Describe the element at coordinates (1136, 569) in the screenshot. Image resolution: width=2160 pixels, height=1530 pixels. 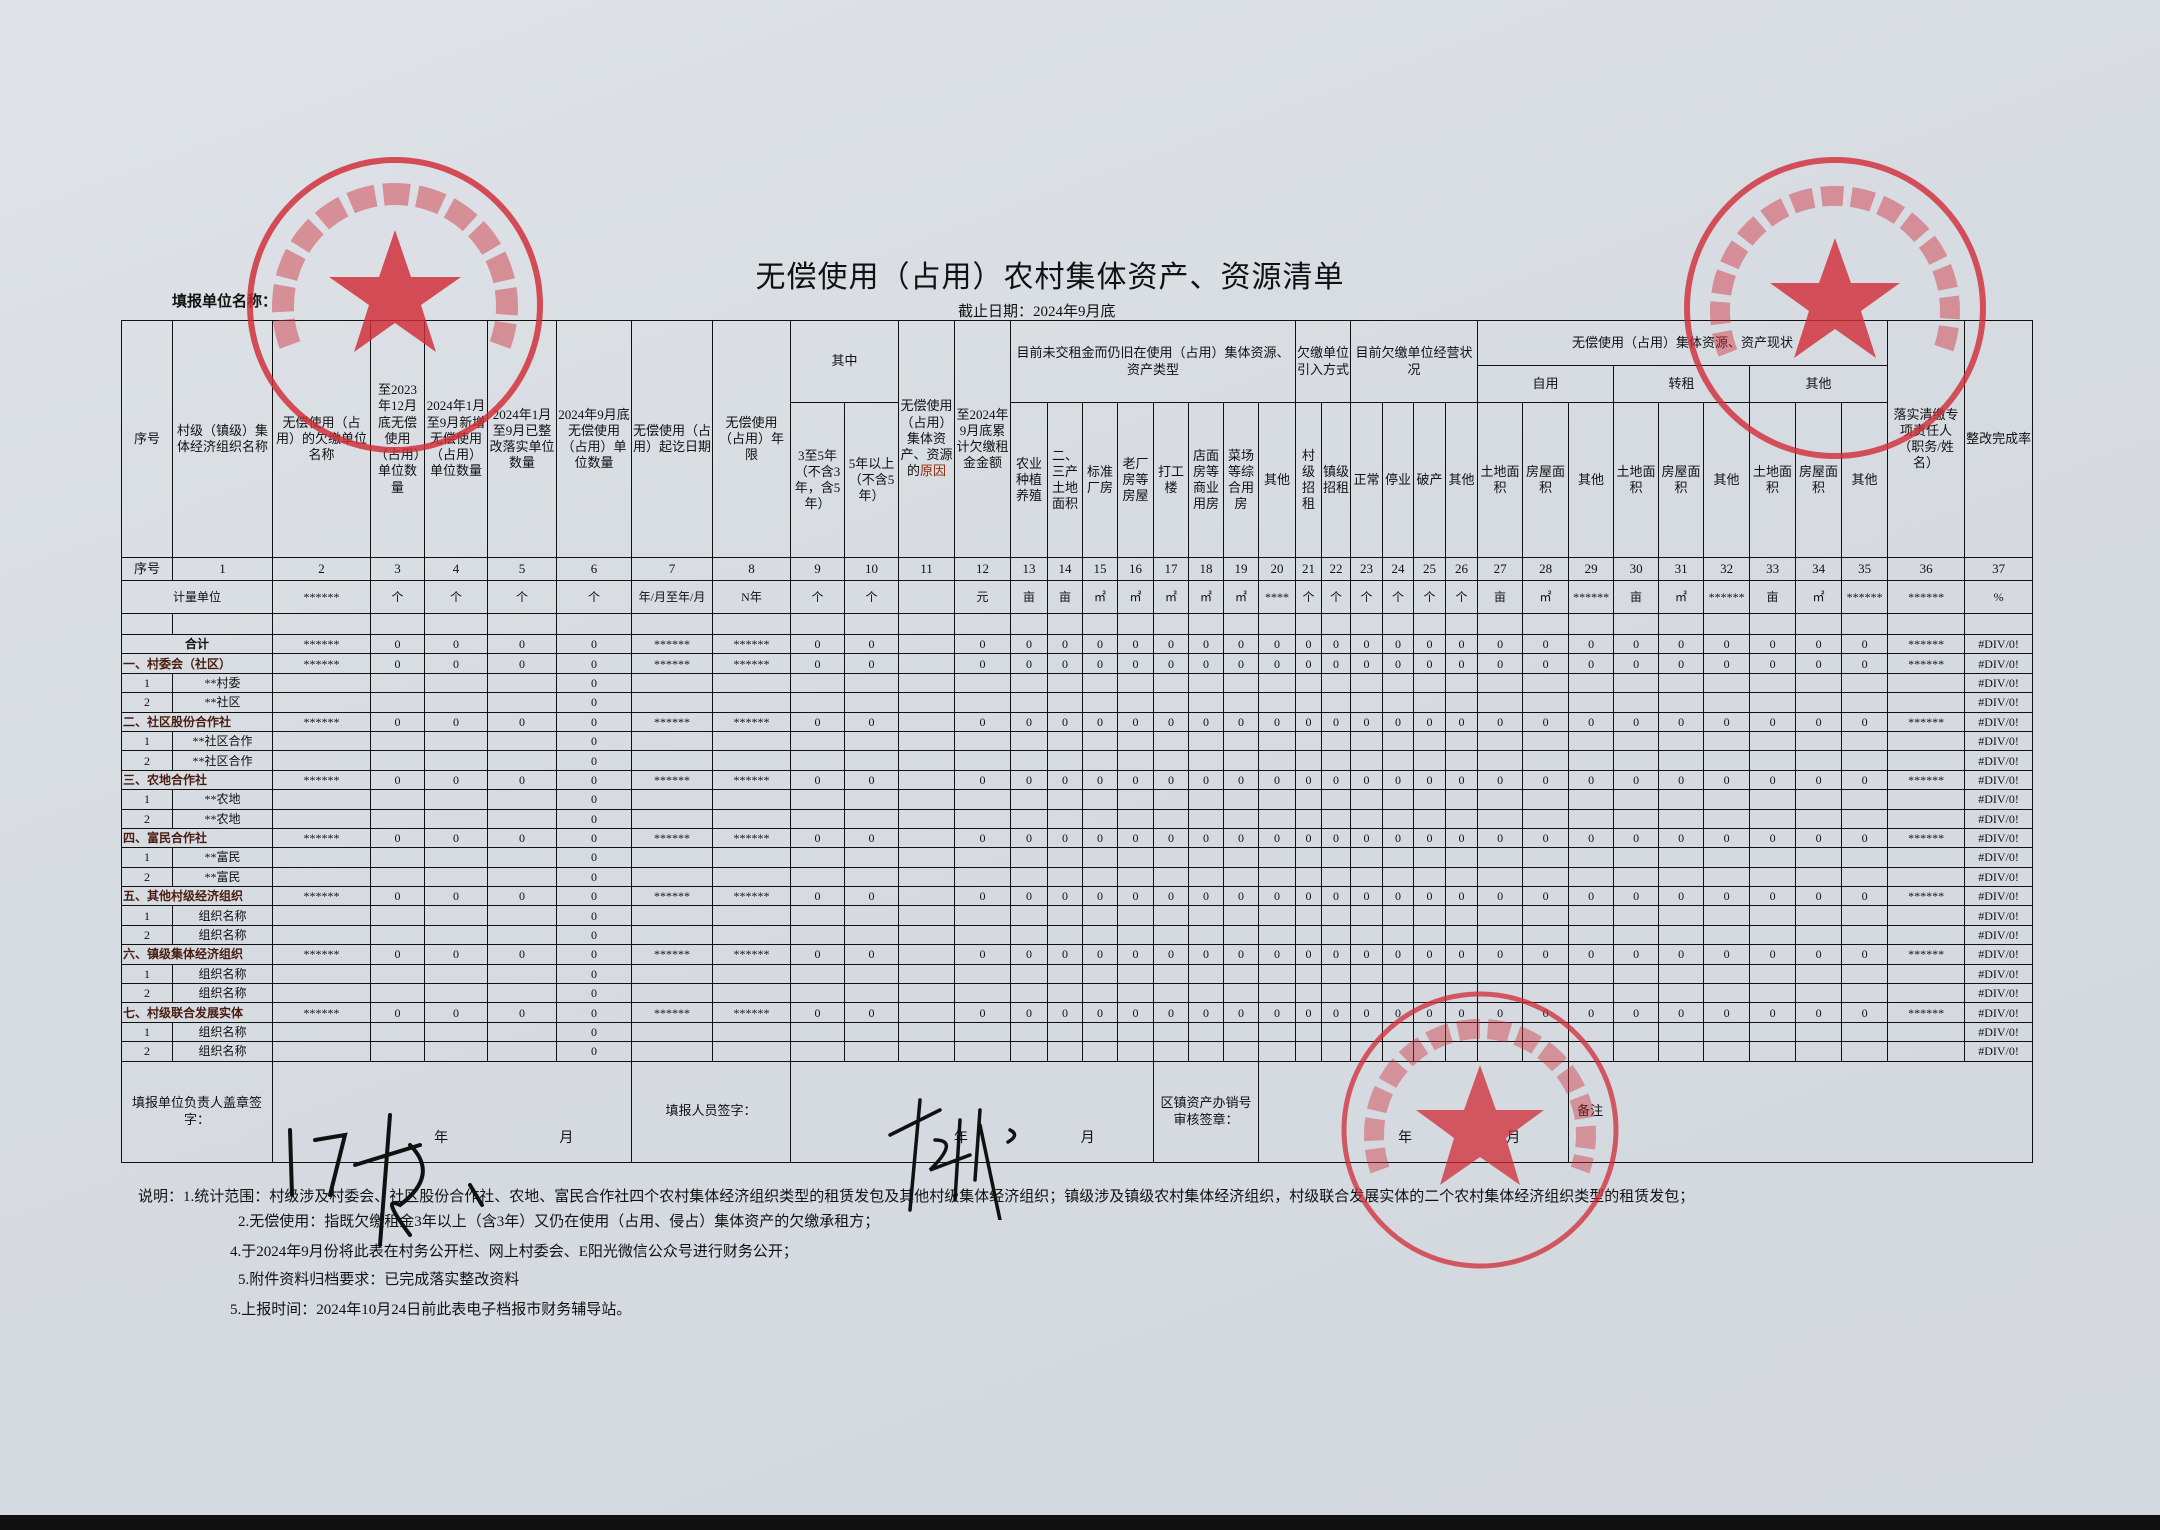
I see `column-number: 16` at that location.